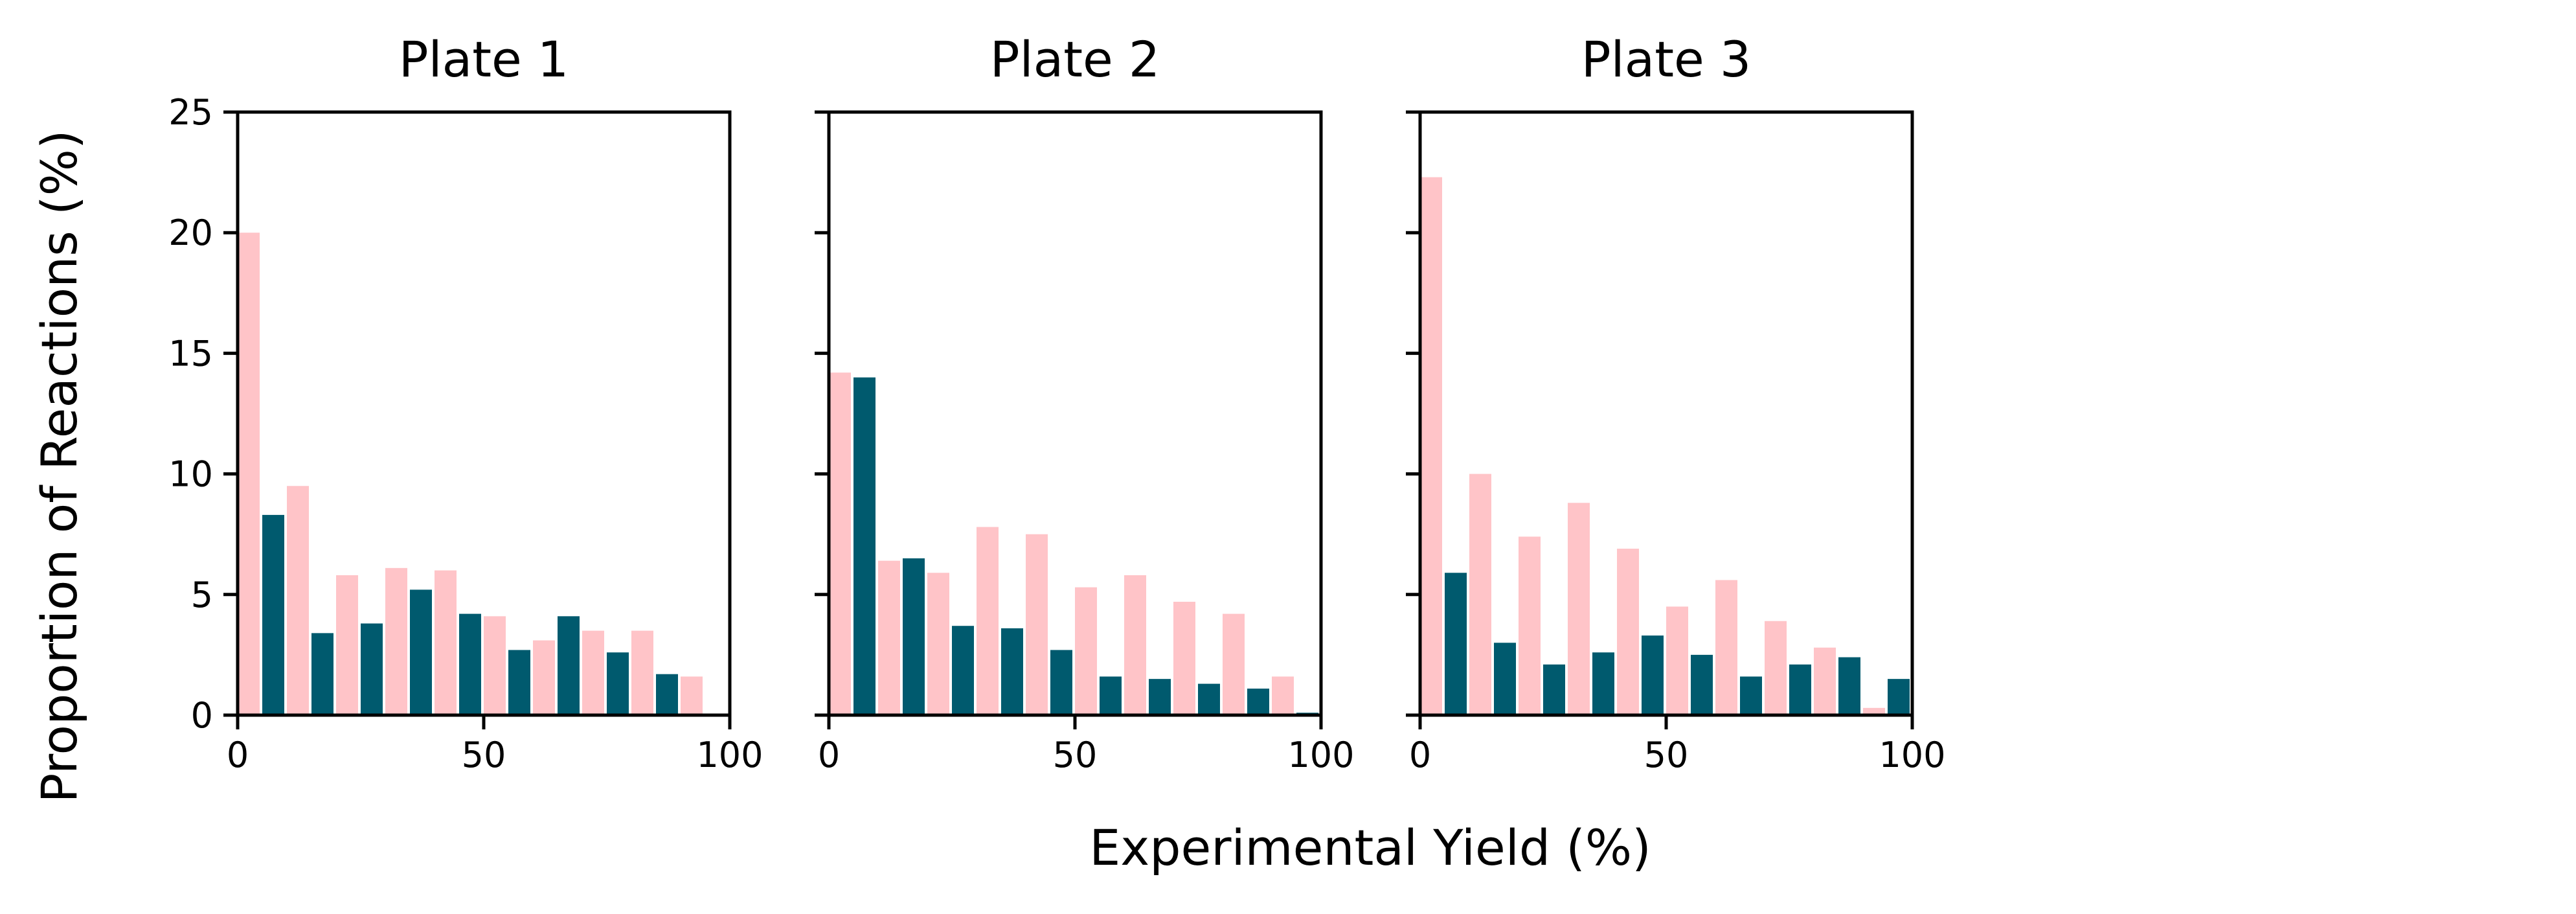 The image size is (2576, 914). I want to click on panel-title: Plate 3, so click(1666, 59).